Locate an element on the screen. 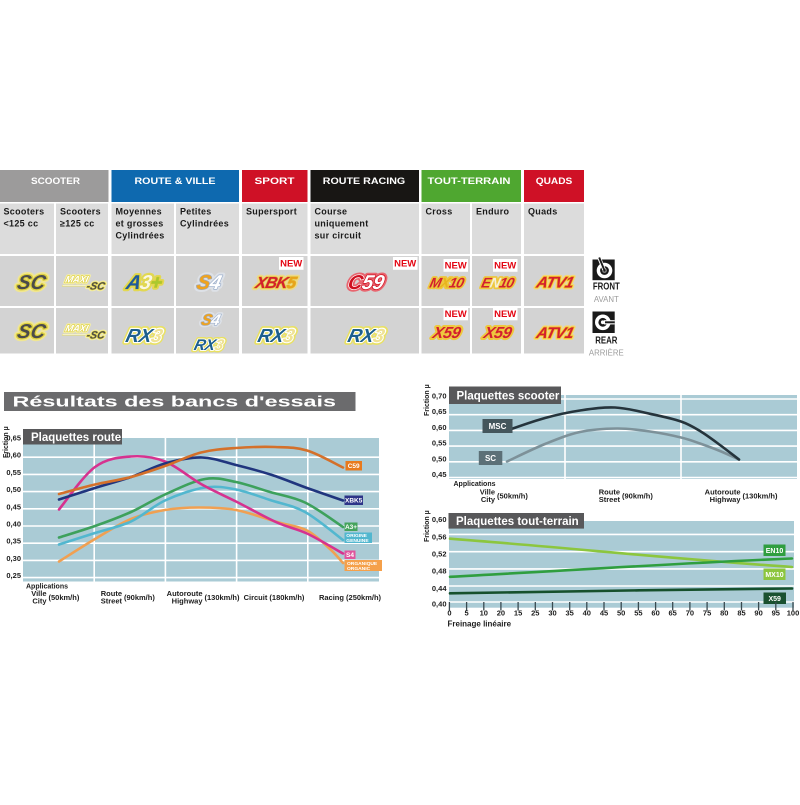 Image resolution: width=800 pixels, height=805 pixels. svg-text: REAR is located at coordinates (606, 339).